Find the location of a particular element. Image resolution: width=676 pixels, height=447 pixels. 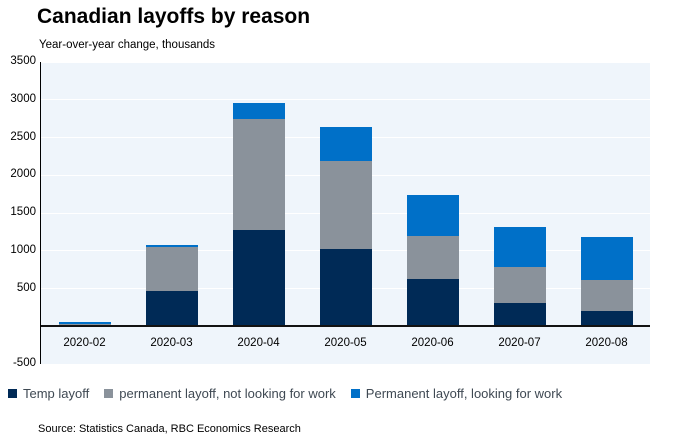

y-tick-label: -500 is located at coordinates (24, 363).